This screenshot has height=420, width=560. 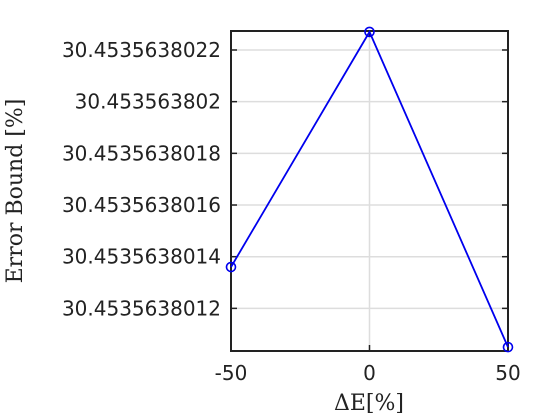 What do you see at coordinates (141, 50) in the screenshot?
I see `y-tick-label: 30.4535638022` at bounding box center [141, 50].